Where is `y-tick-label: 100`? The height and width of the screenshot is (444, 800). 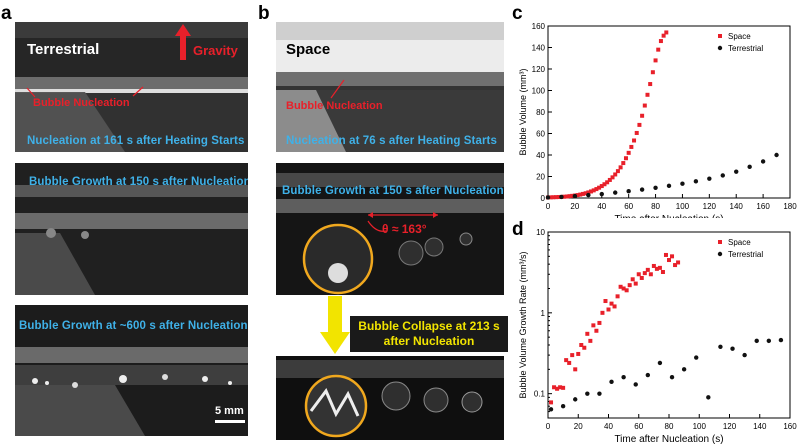
y-tick-label: 100 is located at coordinates (539, 91).